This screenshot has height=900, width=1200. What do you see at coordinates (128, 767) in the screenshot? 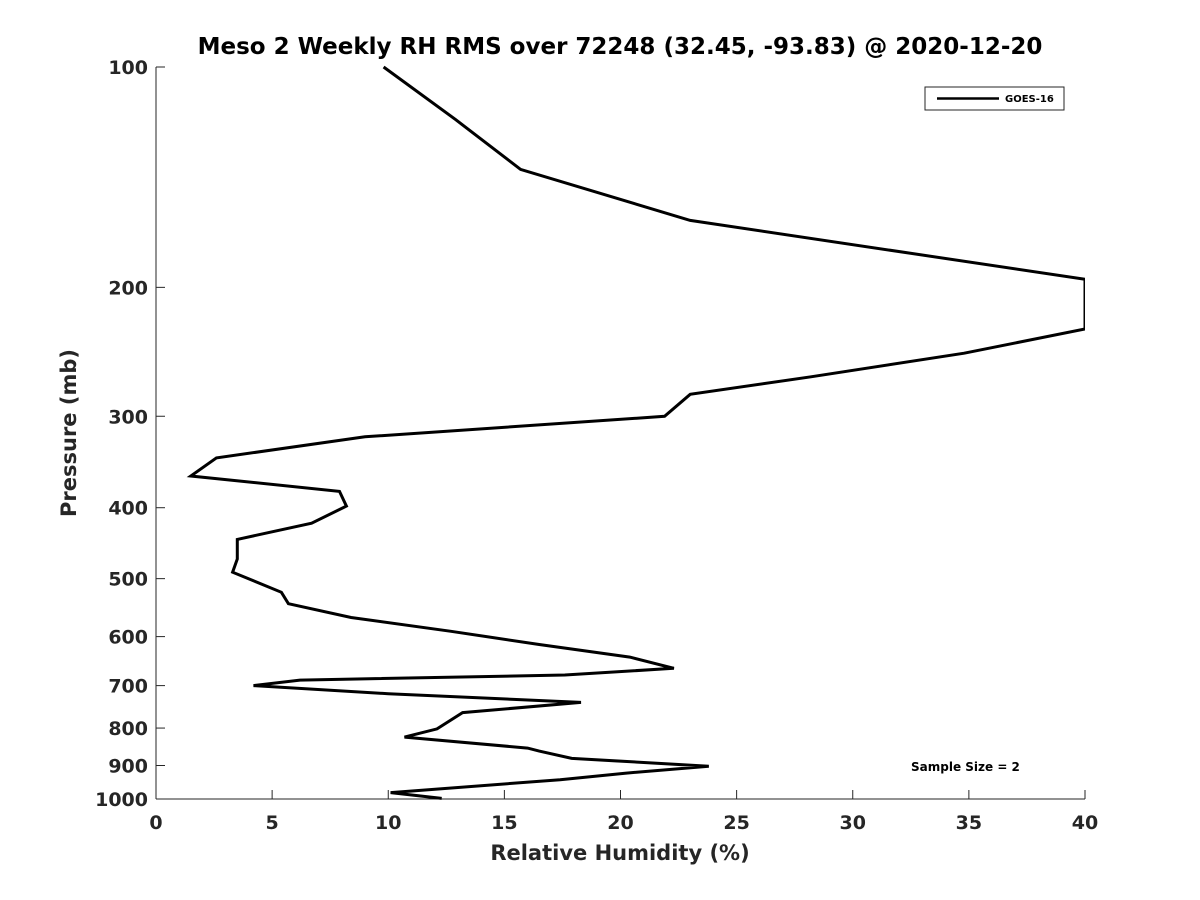
I see `y-tick-label: 900` at bounding box center [128, 767].